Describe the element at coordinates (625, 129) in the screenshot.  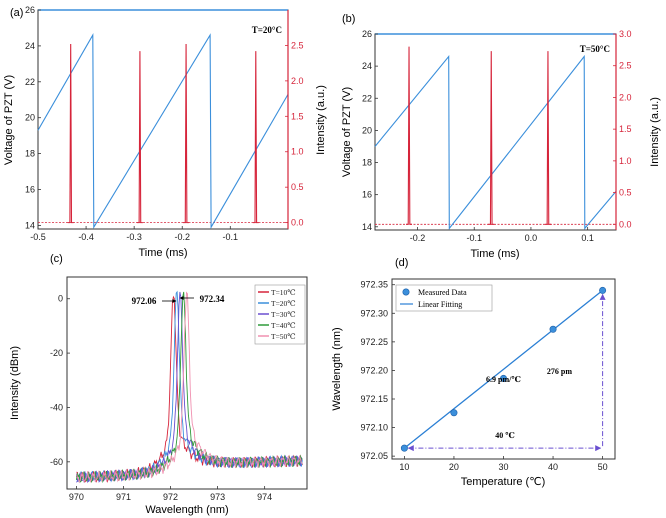
I see `b-right-tick-label-1.5: 1.5` at that location.